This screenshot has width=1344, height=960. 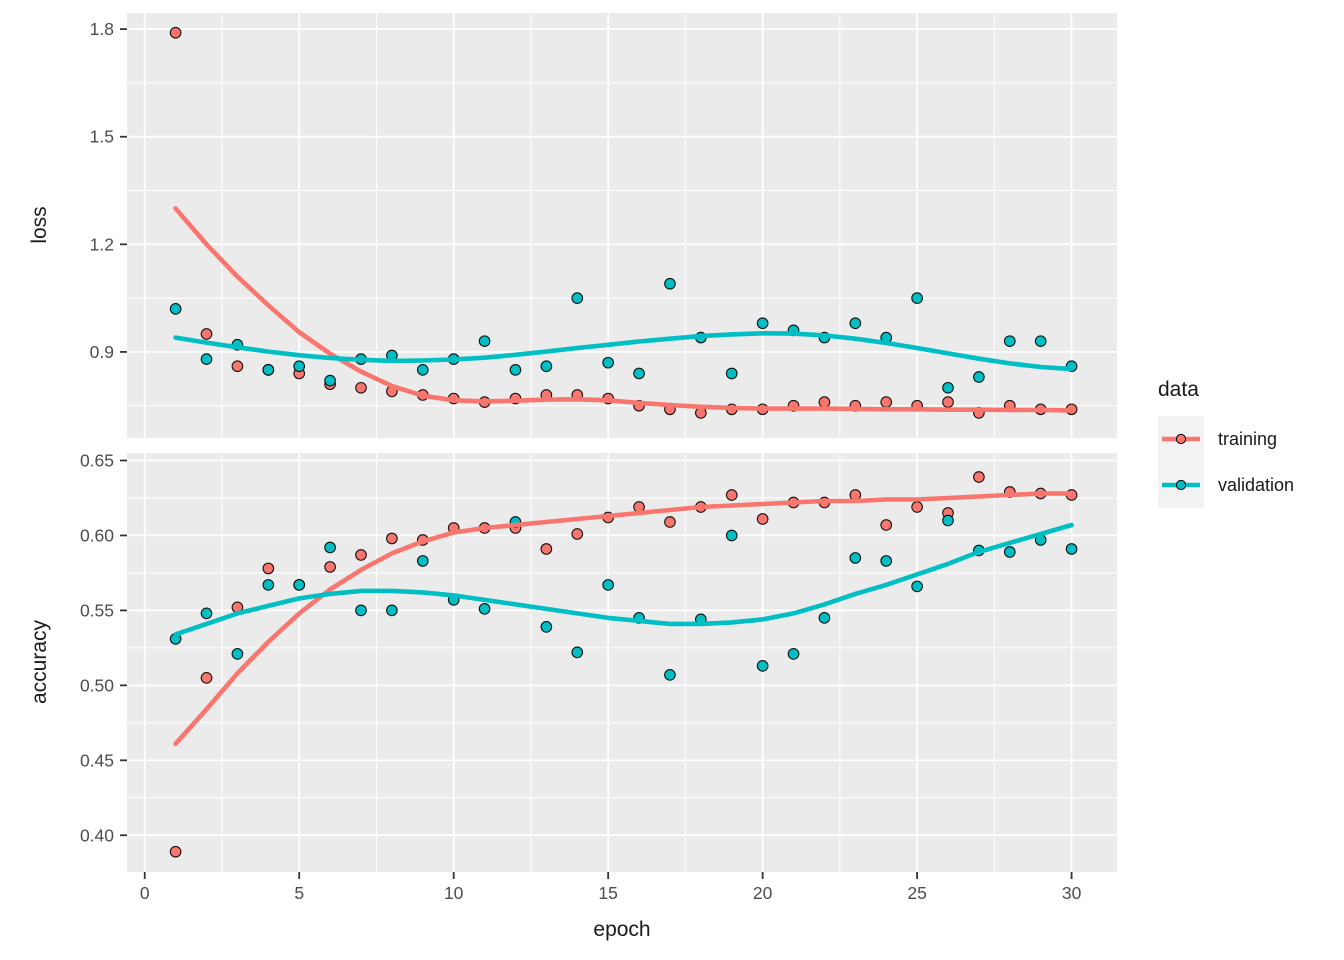 What do you see at coordinates (102, 244) in the screenshot?
I see `y-tick-label: 1.2` at bounding box center [102, 244].